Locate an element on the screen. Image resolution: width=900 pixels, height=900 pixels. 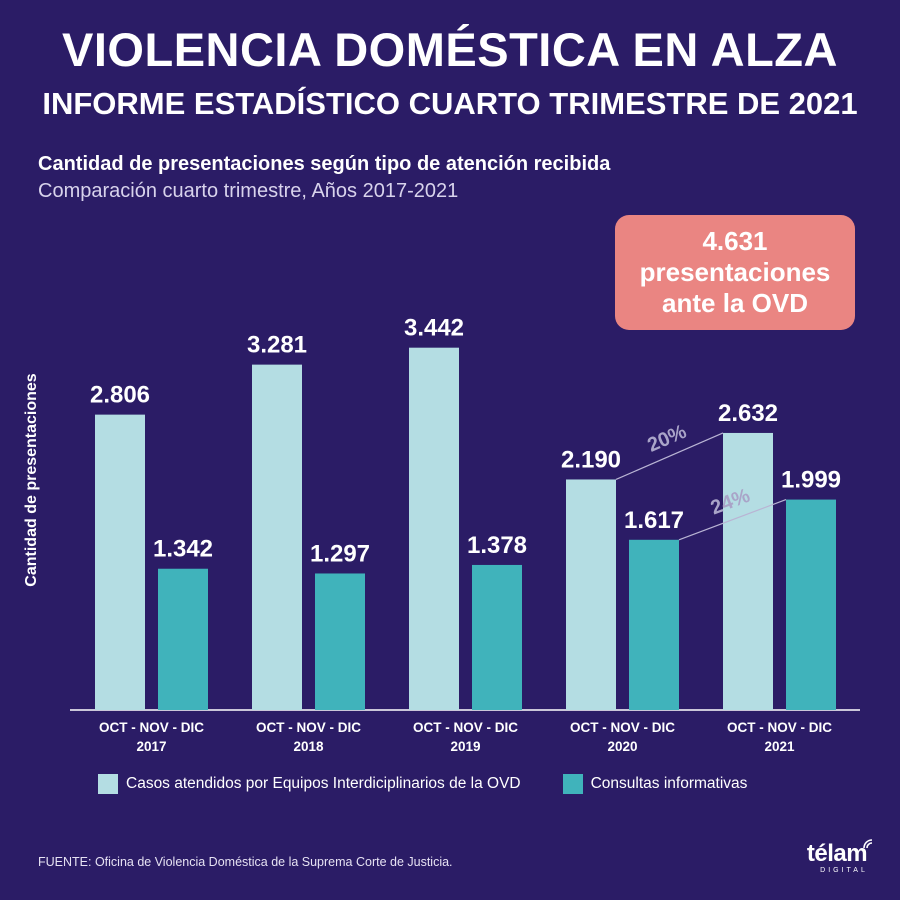
legend-swatch-casos is located at coordinates (108, 784).